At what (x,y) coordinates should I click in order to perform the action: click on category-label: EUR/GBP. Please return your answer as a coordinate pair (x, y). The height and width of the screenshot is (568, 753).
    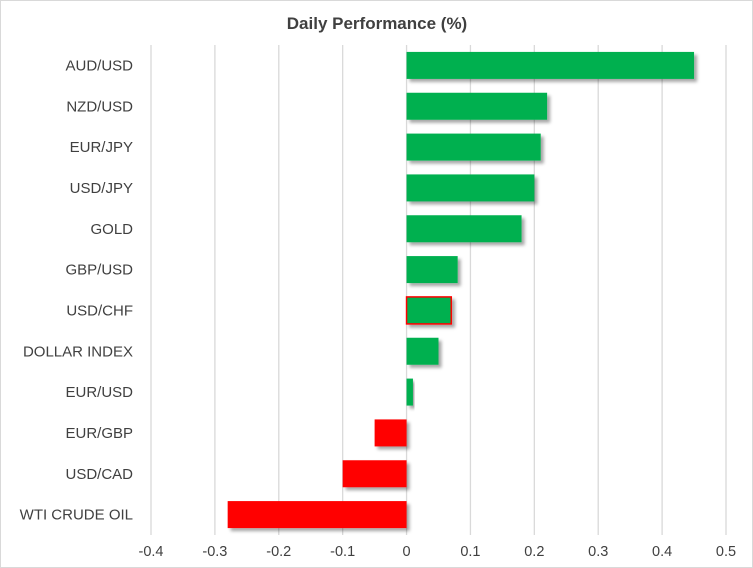
    Looking at the image, I should click on (99, 433).